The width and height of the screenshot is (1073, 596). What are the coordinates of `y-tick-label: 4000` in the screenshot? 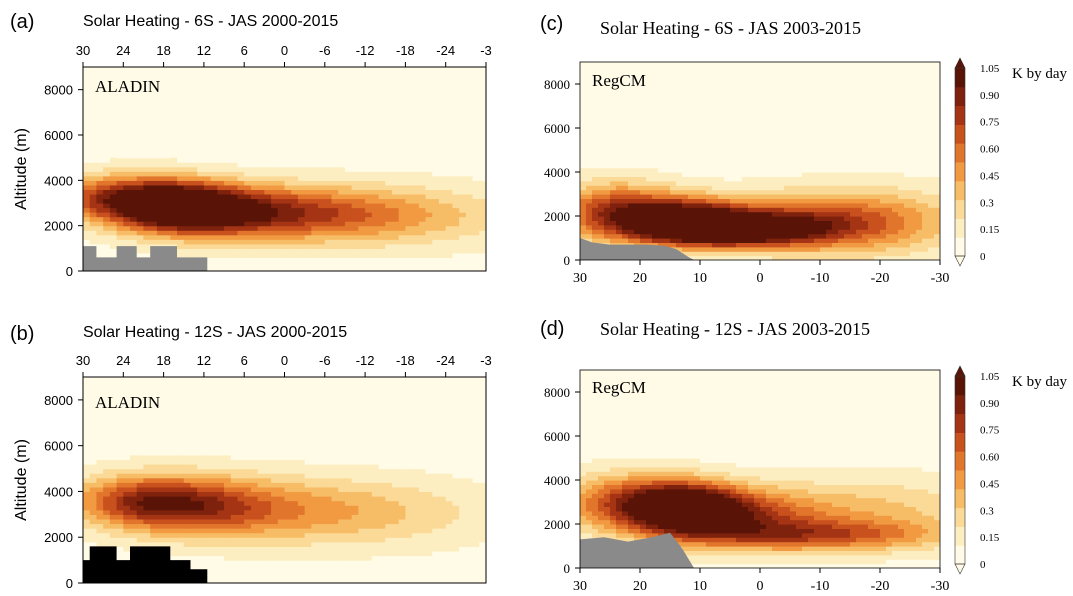 It's located at (58, 491).